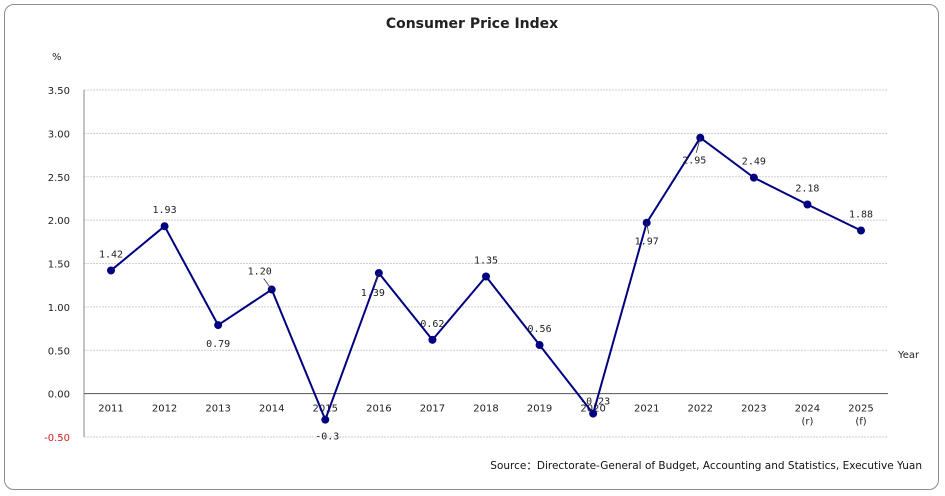 The image size is (945, 496). What do you see at coordinates (539, 409) in the screenshot?
I see `x-tick-label: 2019` at bounding box center [539, 409].